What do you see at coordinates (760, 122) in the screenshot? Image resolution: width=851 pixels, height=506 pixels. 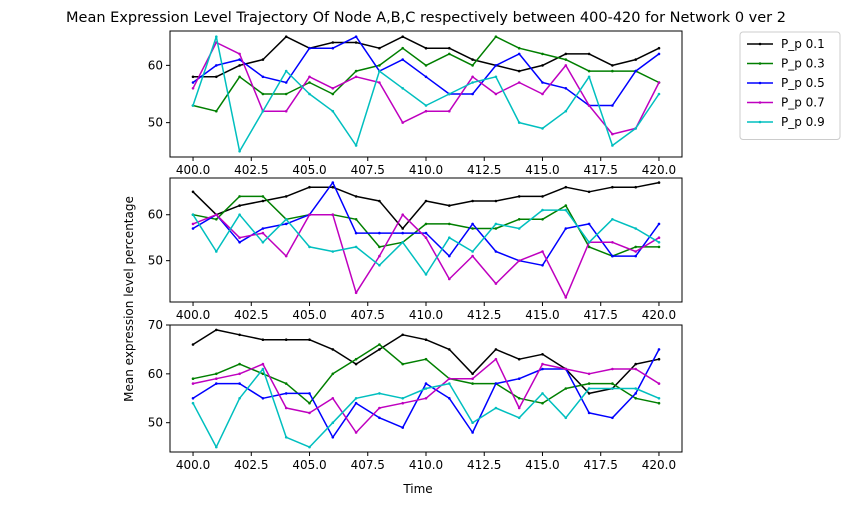 I see `legend-marker` at bounding box center [760, 122].